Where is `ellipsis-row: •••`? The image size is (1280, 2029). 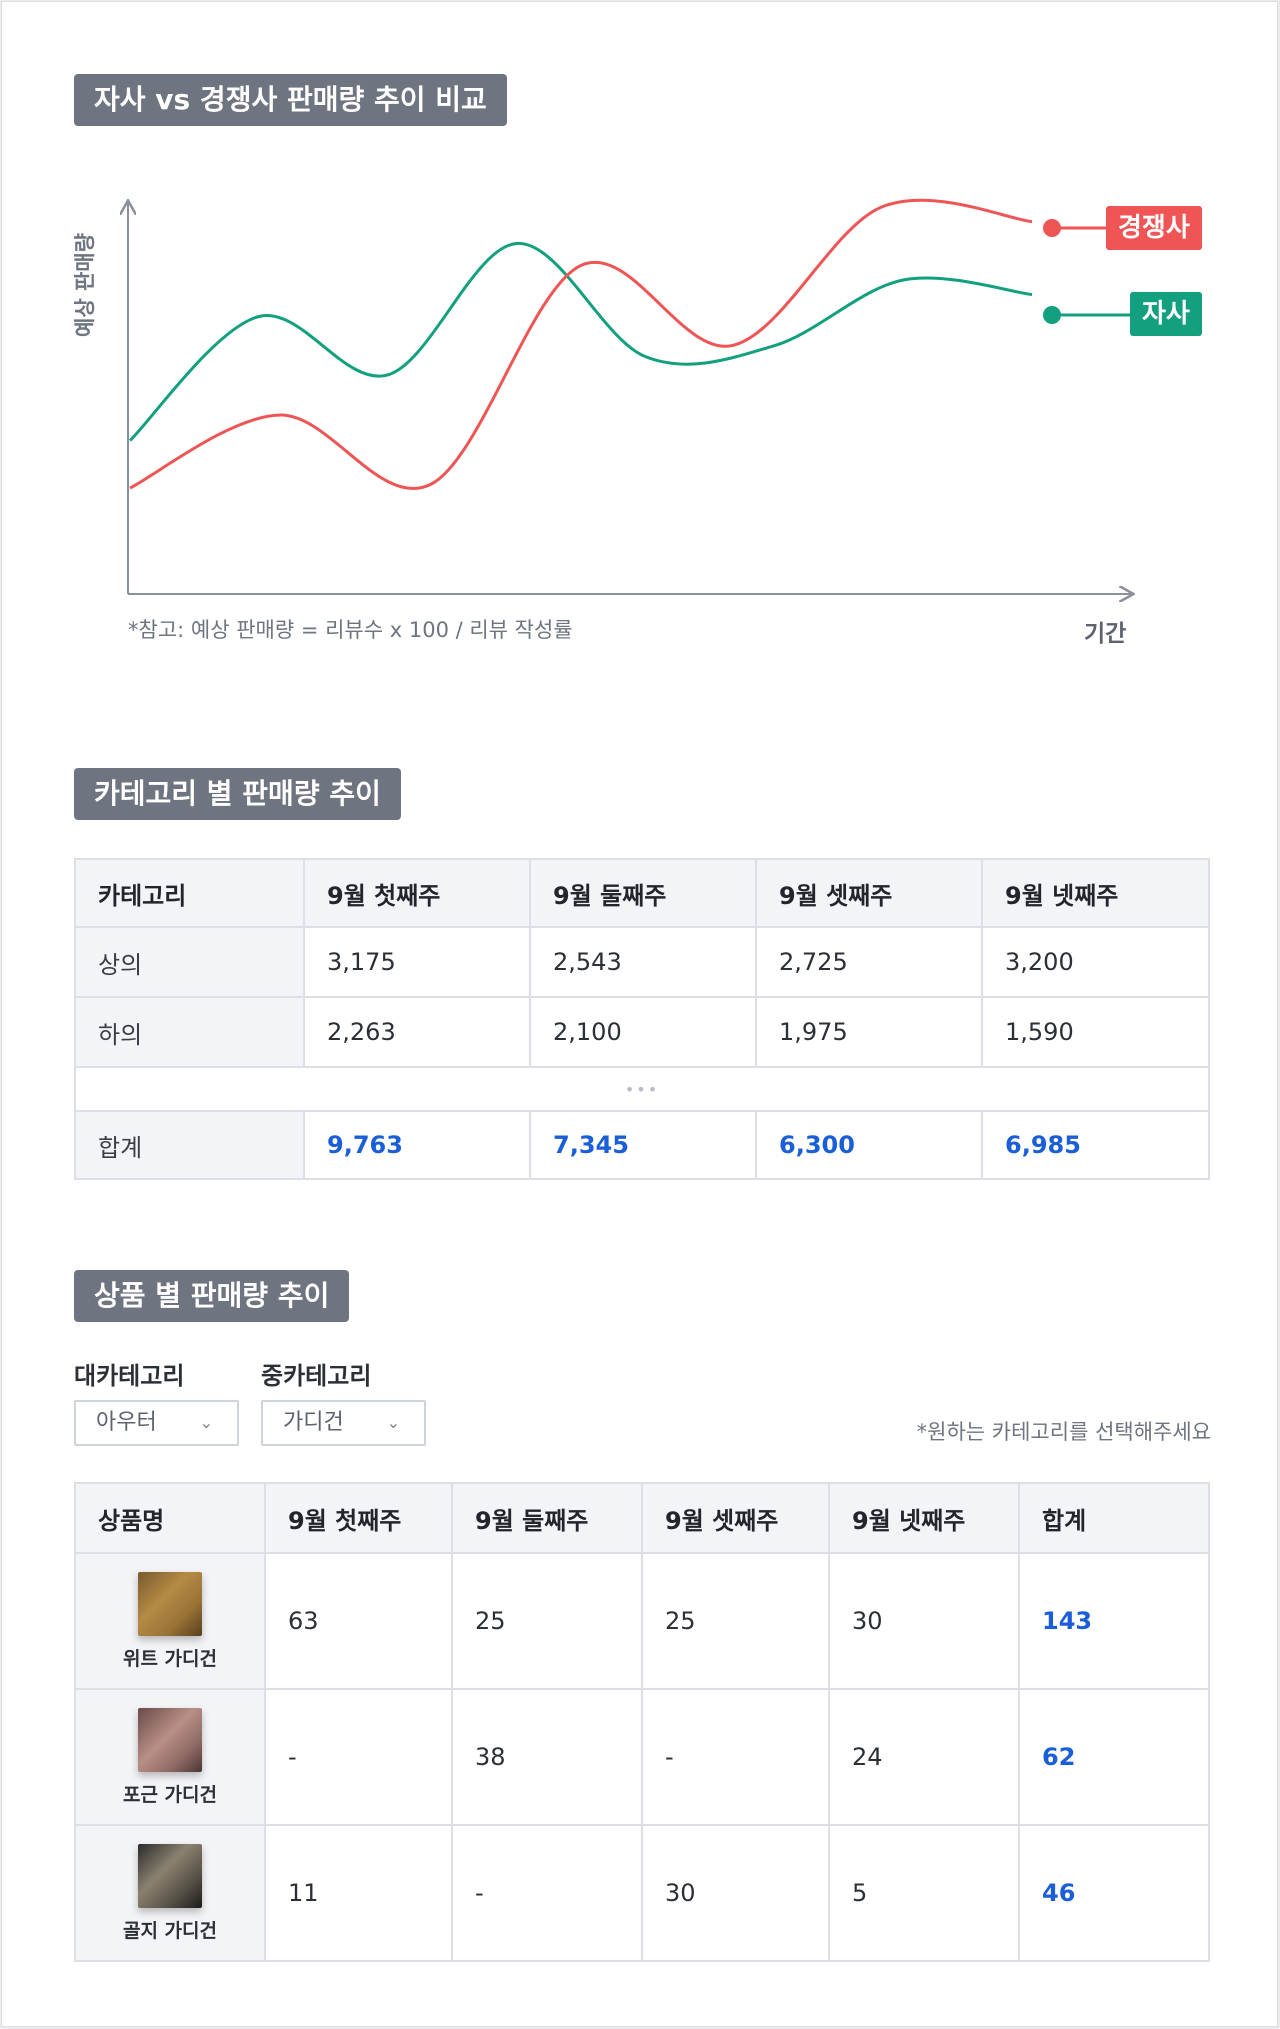 ellipsis-row: ••• is located at coordinates (642, 1089).